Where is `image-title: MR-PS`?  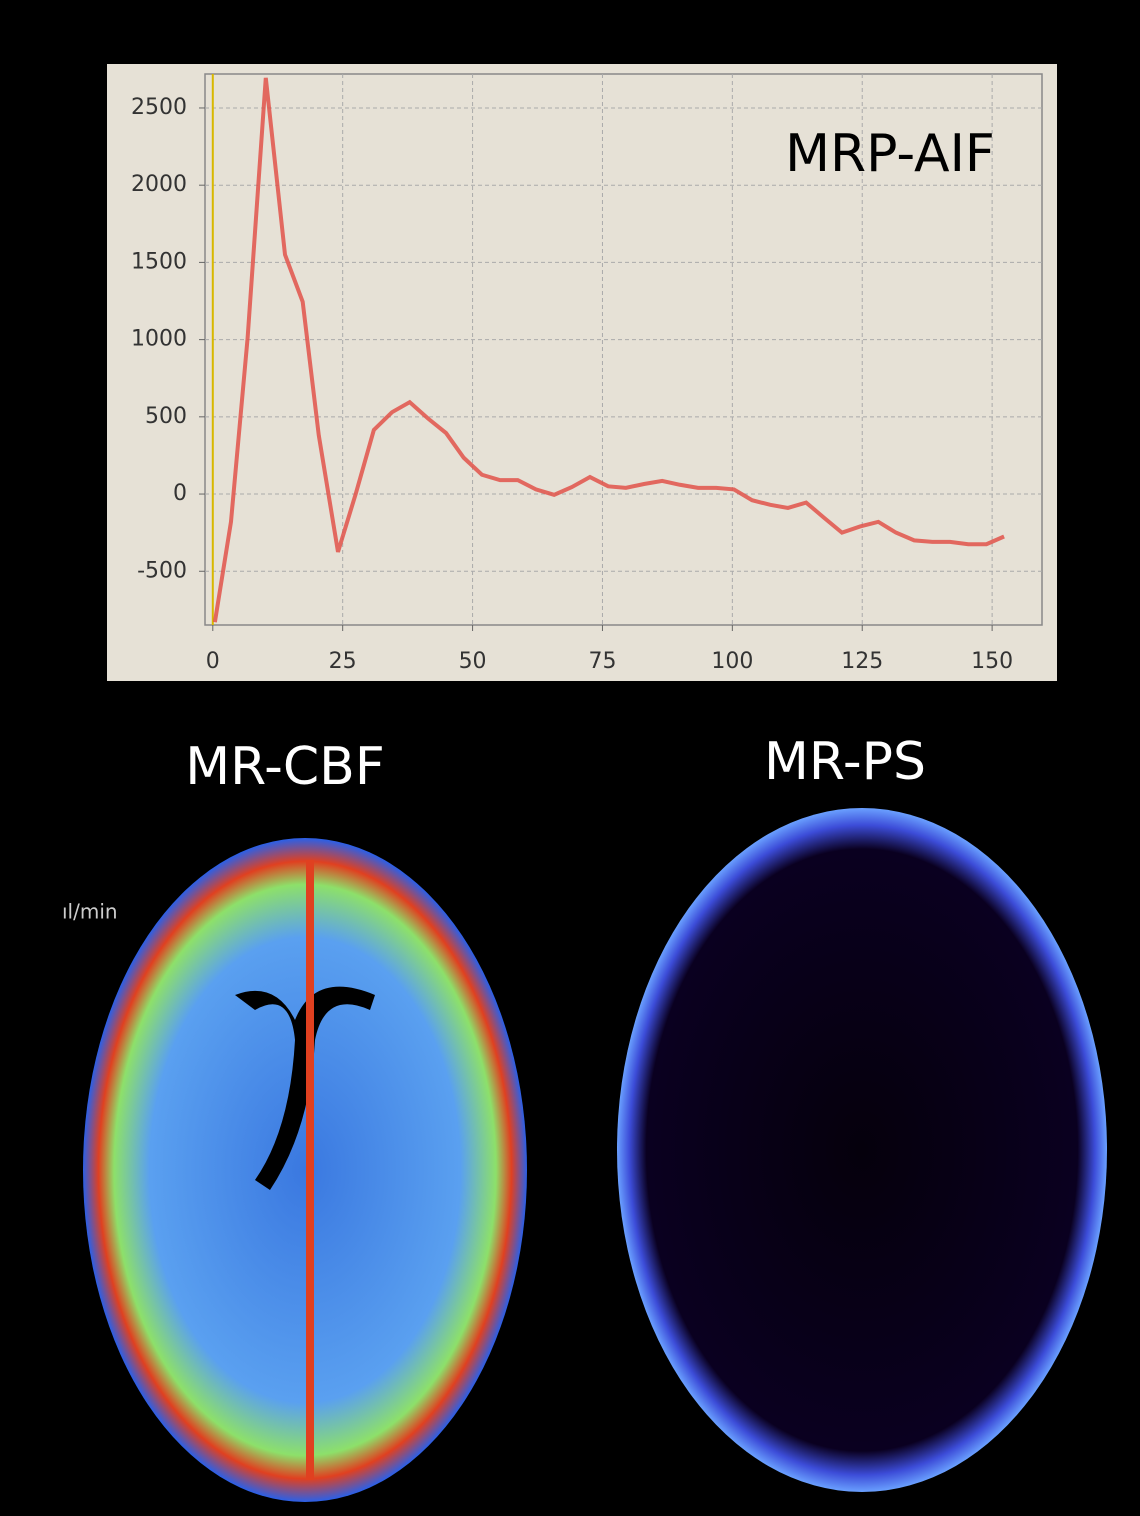
image-title: MR-PS is located at coordinates (845, 762).